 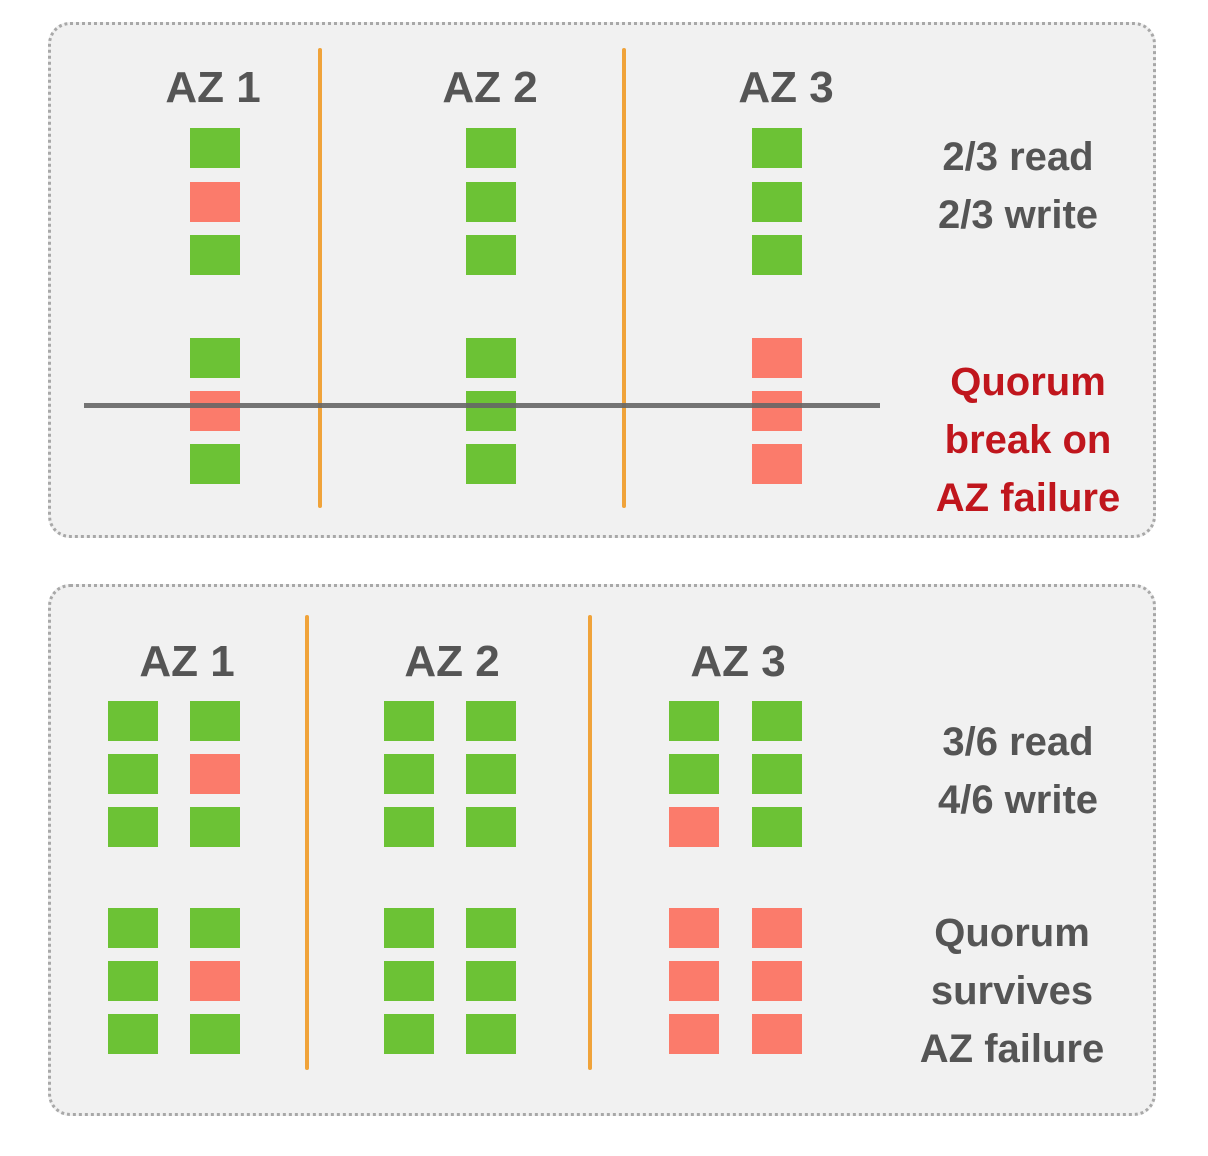 I want to click on bottom-az-3-label: AZ 3, so click(x=738, y=661).